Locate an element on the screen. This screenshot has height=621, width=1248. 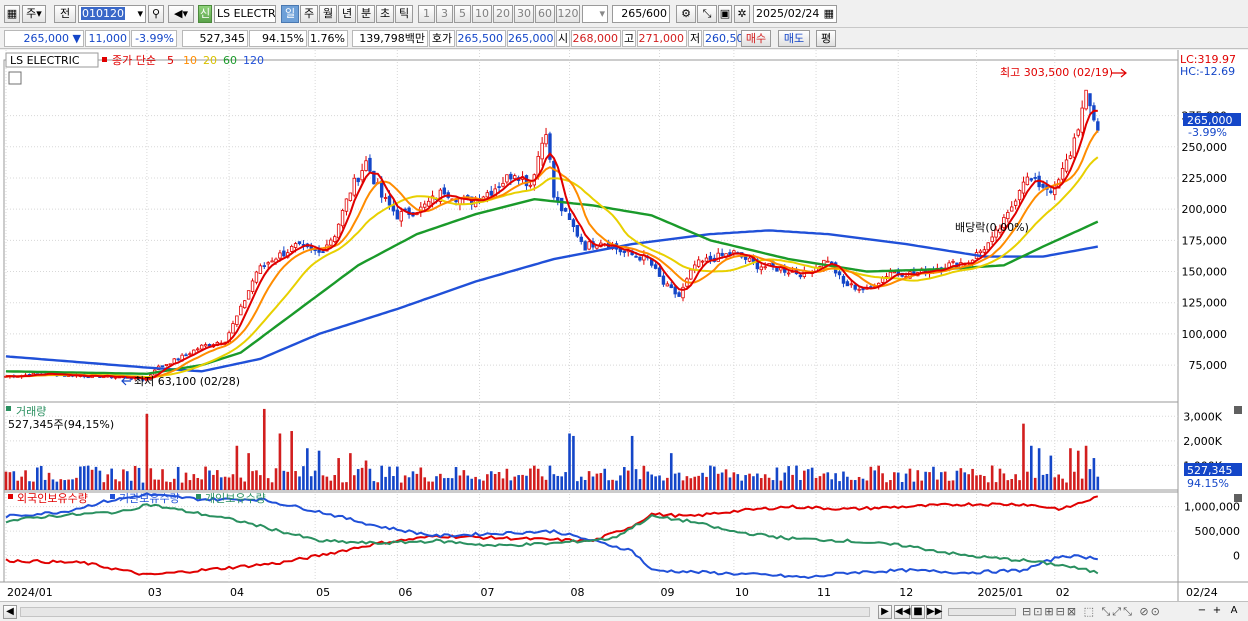
period-minute: 분 is located at coordinates (366, 14).